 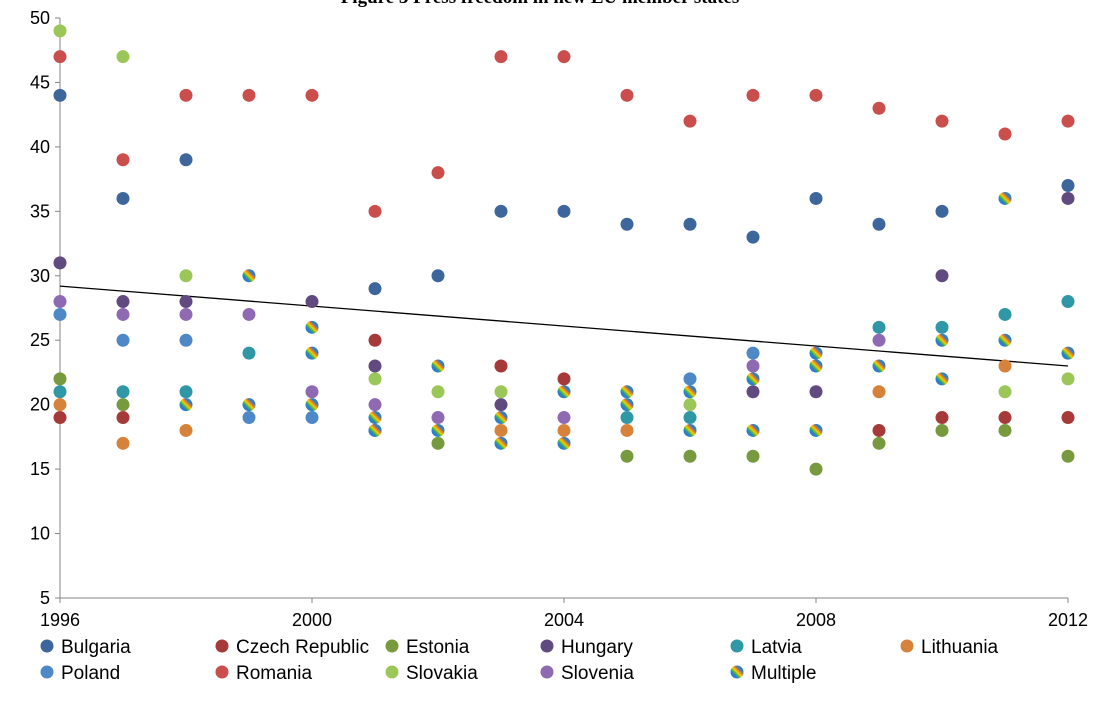 What do you see at coordinates (40, 469) in the screenshot?
I see `y-tick-label: 15` at bounding box center [40, 469].